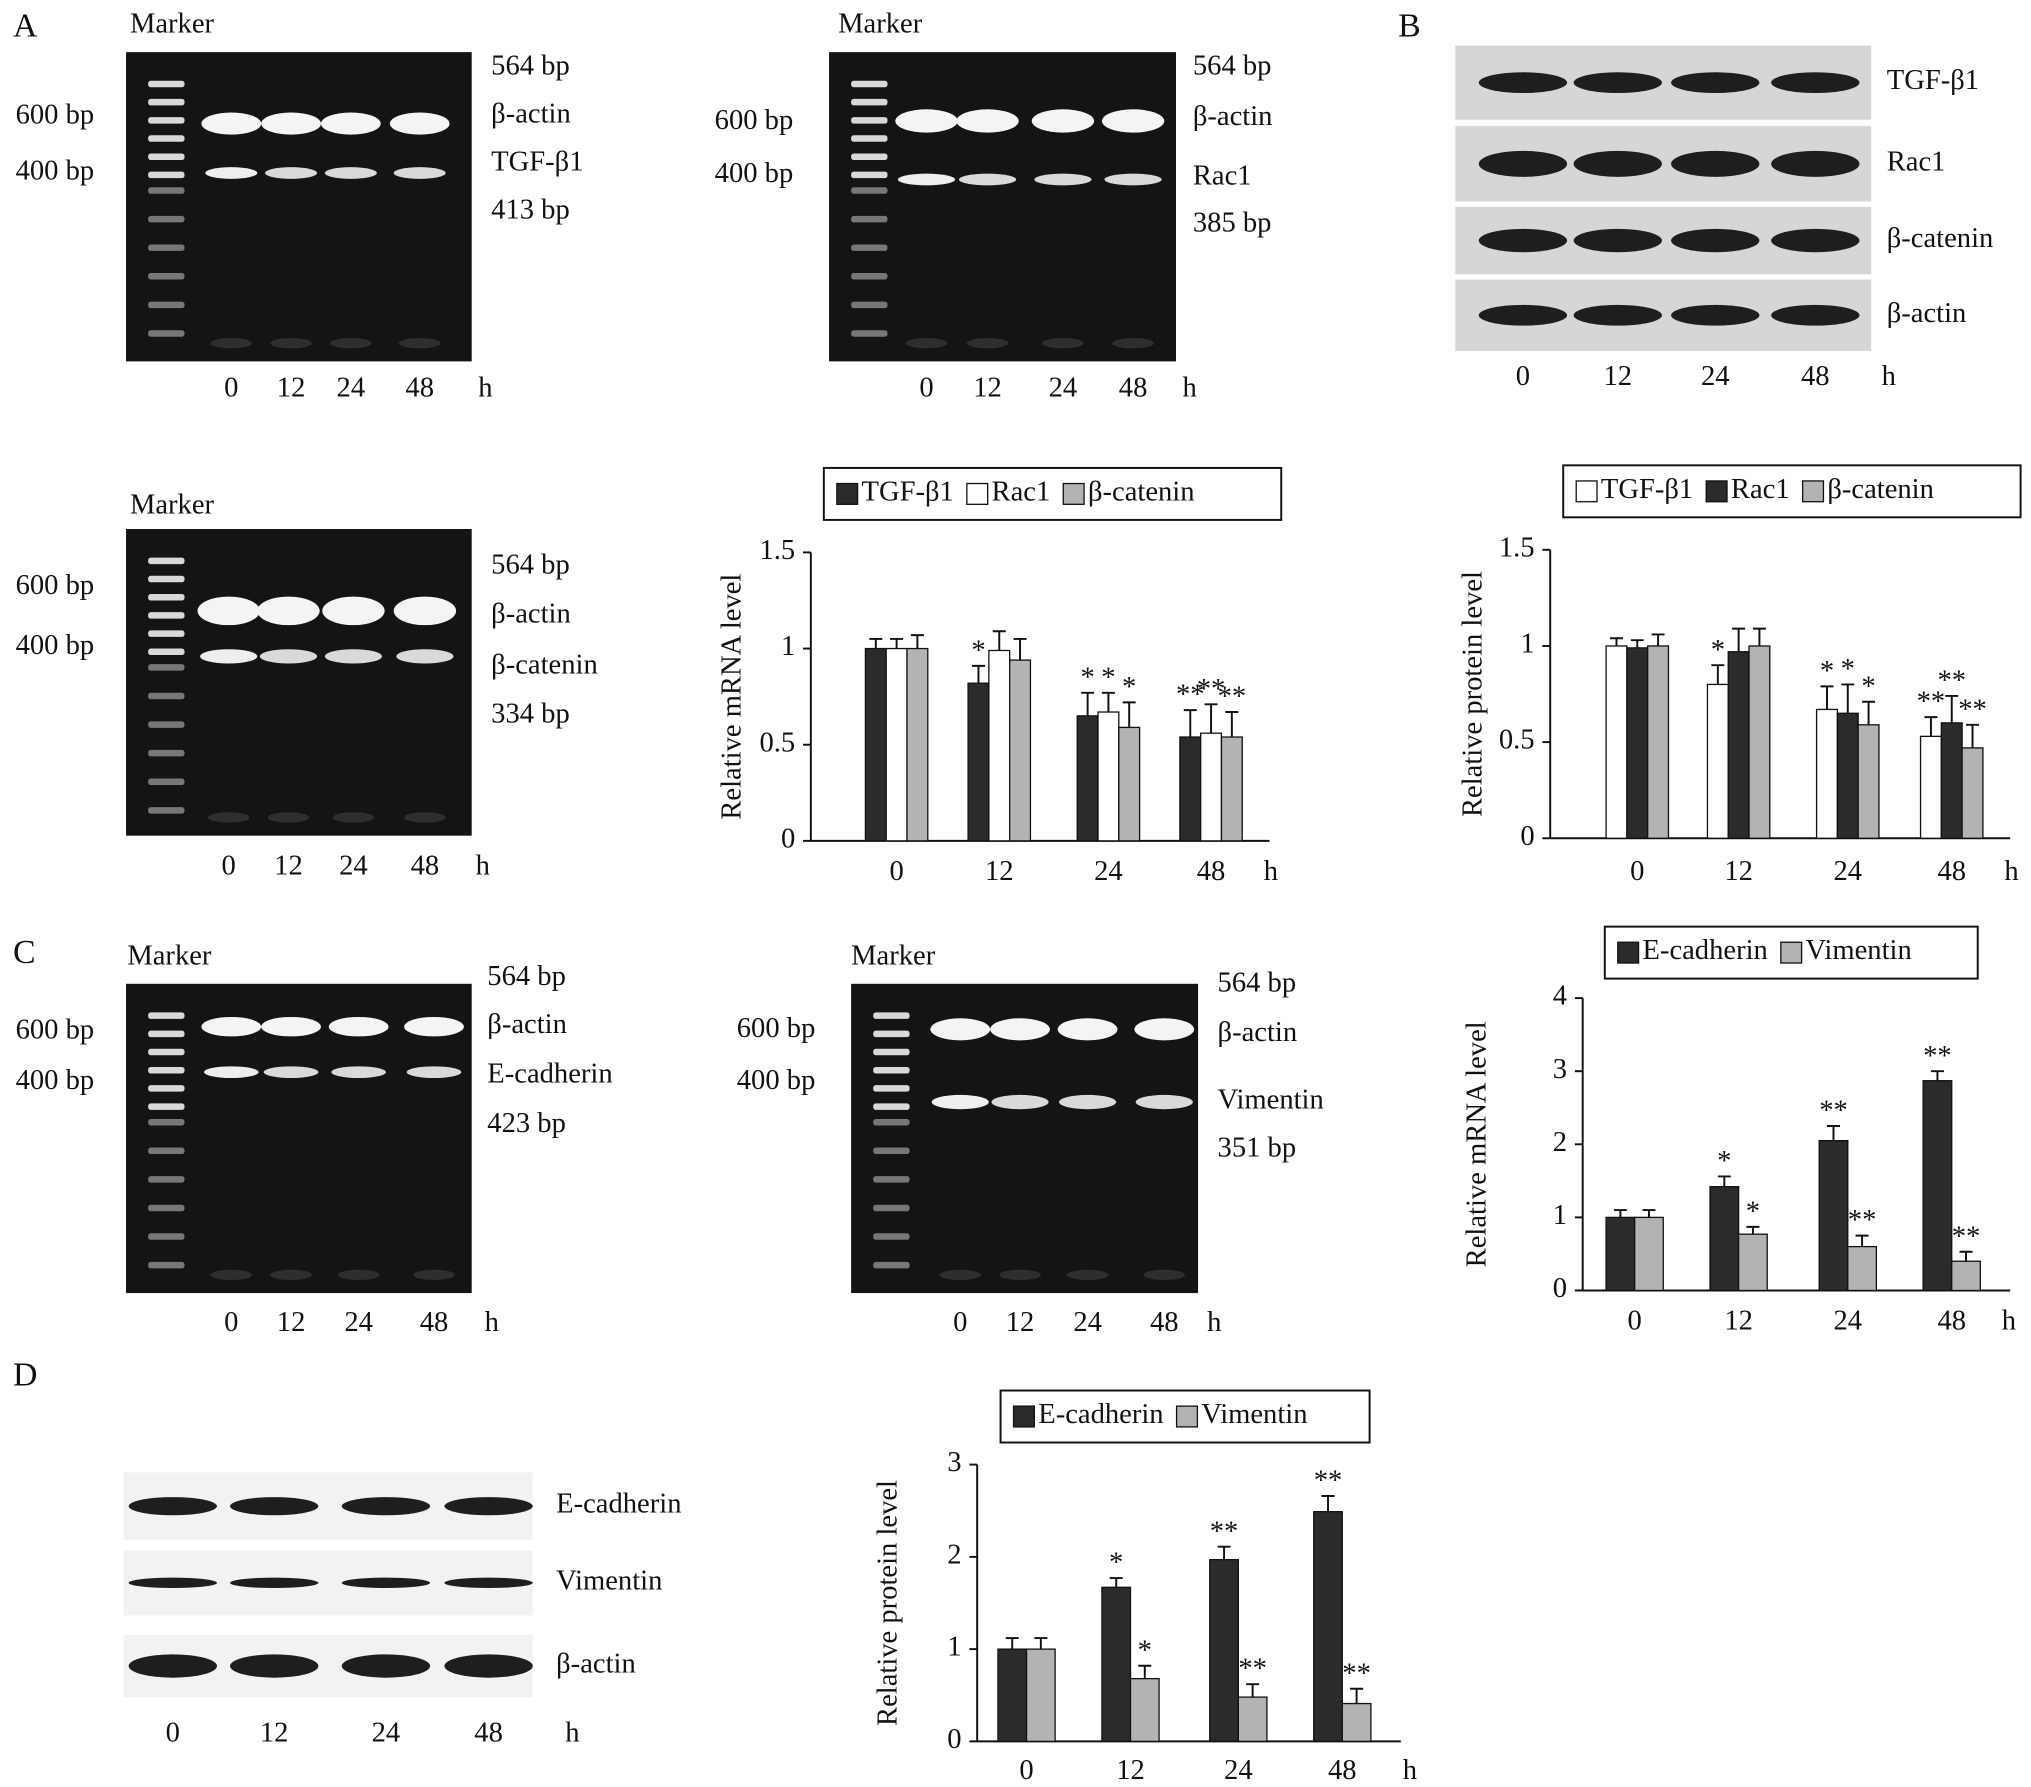 This screenshot has width=2031, height=1787. What do you see at coordinates (1760, 489) in the screenshot?
I see `legend-label: Rac1` at bounding box center [1760, 489].